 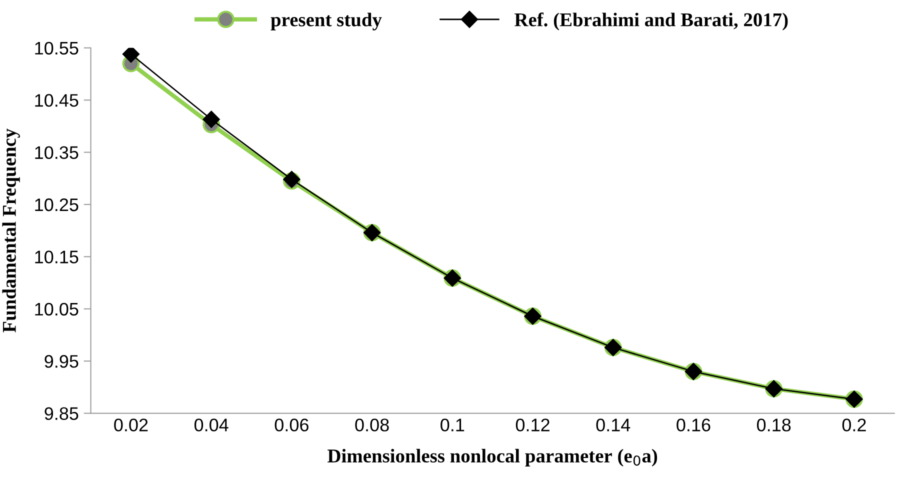 I want to click on x-tick-label: 0.16, so click(x=693, y=425).